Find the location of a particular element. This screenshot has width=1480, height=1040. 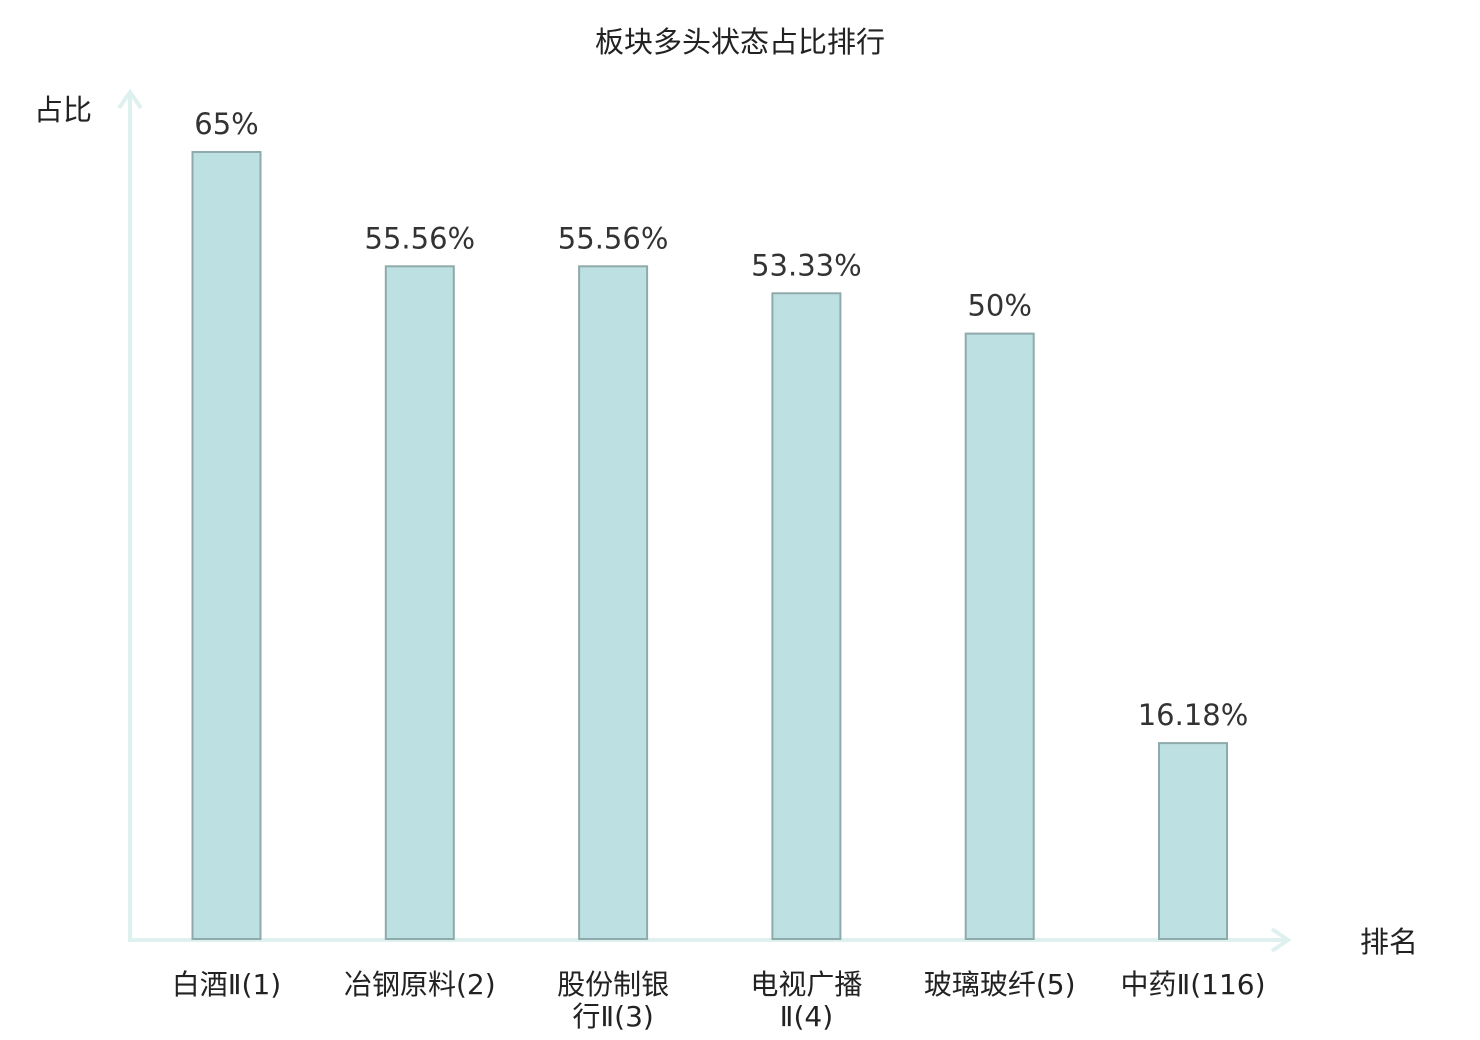

category-label: 玻璃玻纤(5) is located at coordinates (1000, 984).